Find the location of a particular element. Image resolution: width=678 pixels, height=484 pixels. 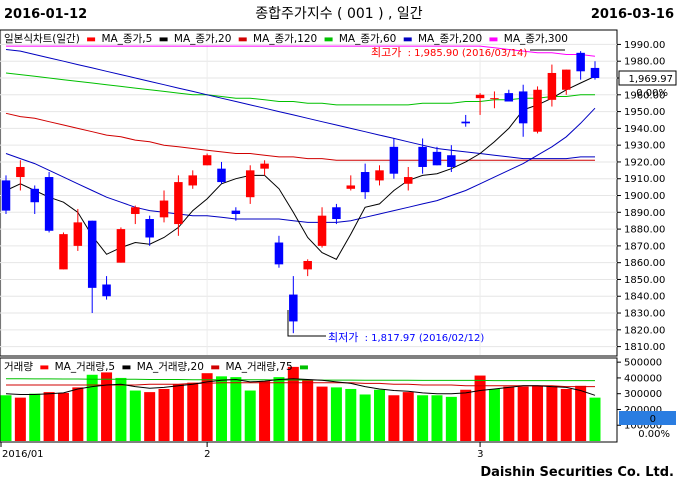

price-tick-label: 1940.00 is located at coordinates (644, 129).